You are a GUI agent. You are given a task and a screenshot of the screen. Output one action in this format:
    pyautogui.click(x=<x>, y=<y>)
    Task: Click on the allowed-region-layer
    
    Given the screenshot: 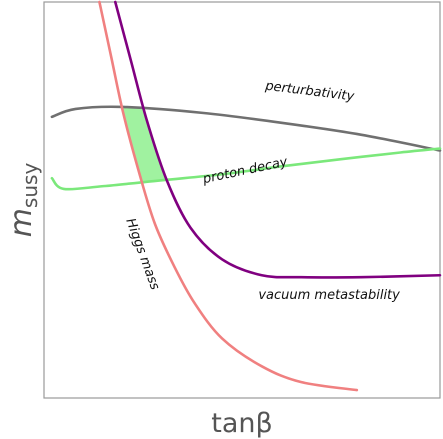 What is the action you would take?
    pyautogui.click(x=144, y=144)
    